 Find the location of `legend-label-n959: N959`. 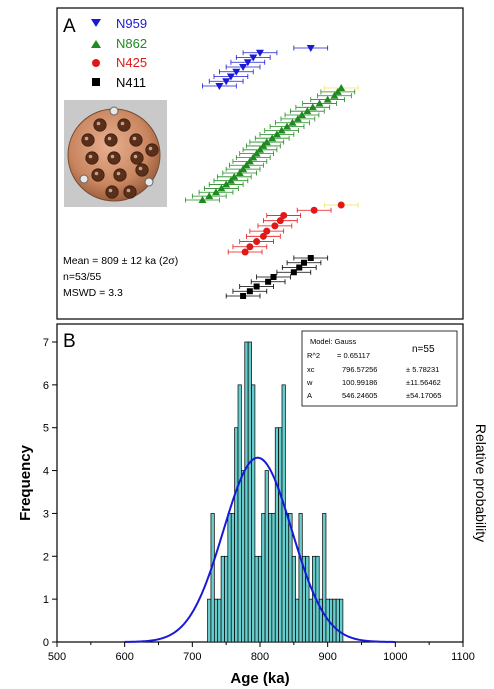

legend-label-n959: N959 is located at coordinates (131, 23).